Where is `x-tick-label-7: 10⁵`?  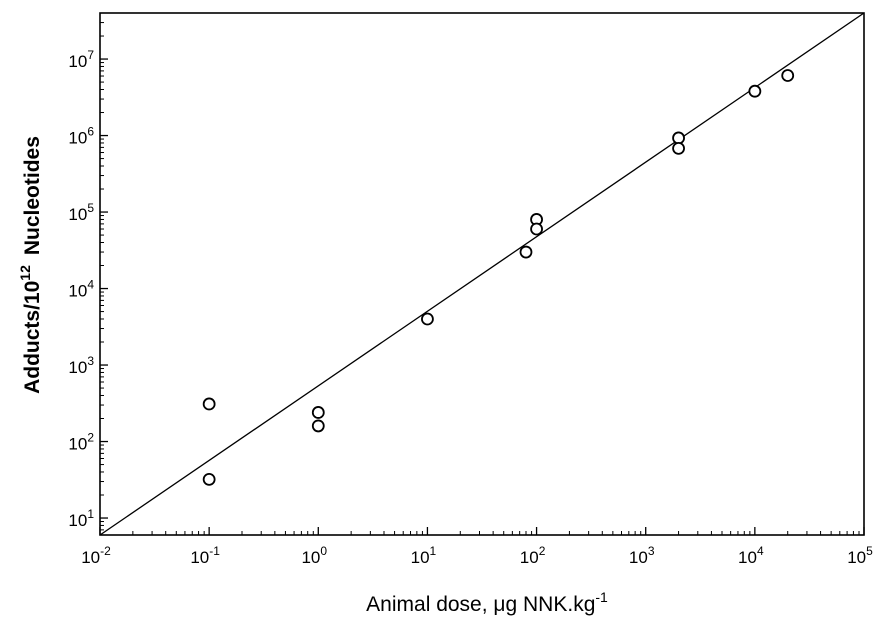
x-tick-label-7: 10⁵ is located at coordinates (860, 555).